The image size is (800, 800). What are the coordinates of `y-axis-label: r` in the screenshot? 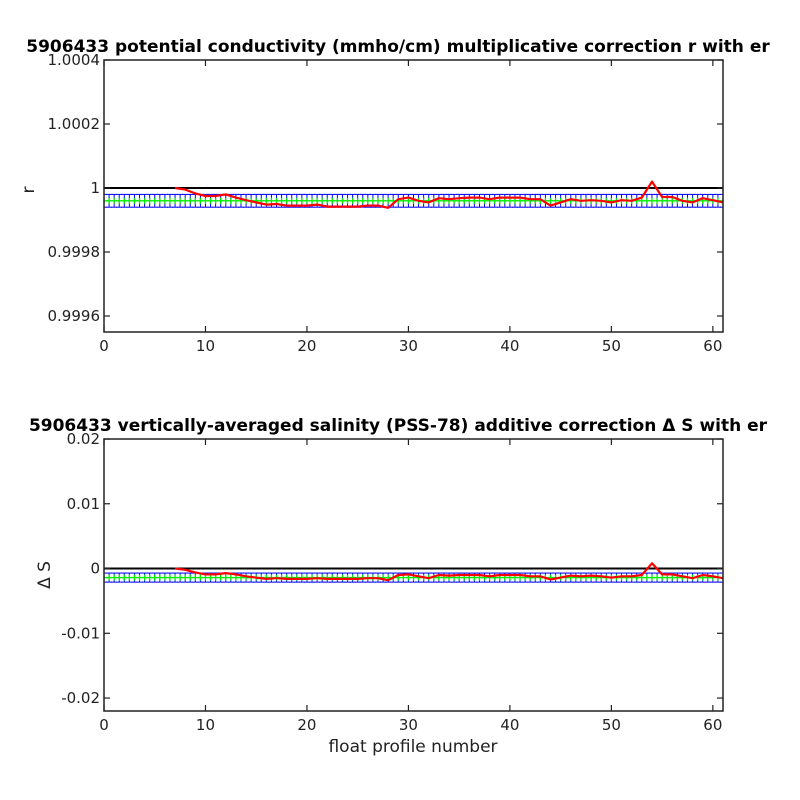 It's located at (29, 190).